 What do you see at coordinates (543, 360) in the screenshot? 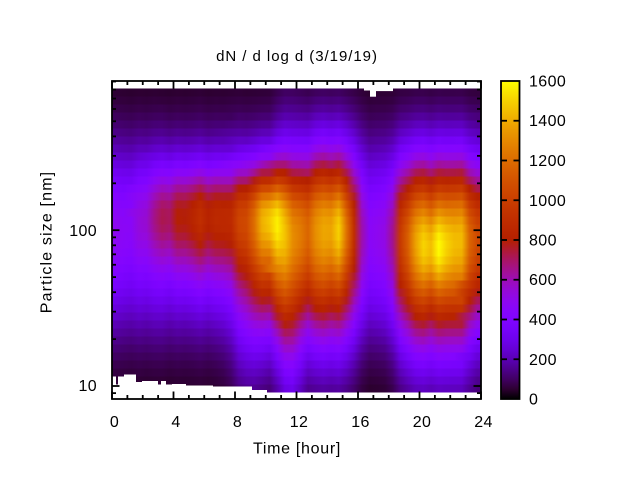
I see `svg-text: 200` at bounding box center [543, 360].